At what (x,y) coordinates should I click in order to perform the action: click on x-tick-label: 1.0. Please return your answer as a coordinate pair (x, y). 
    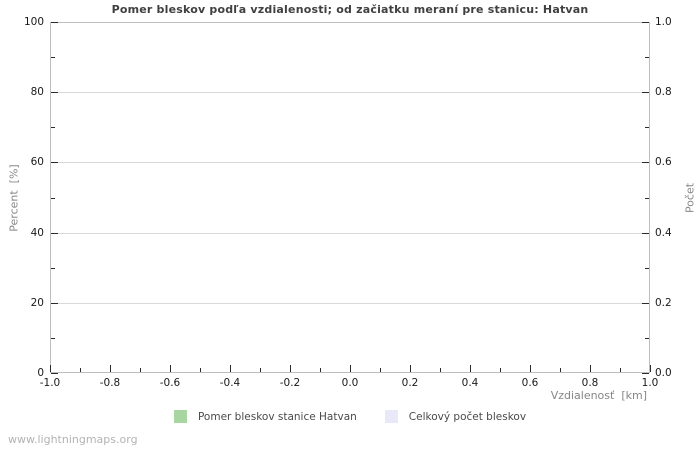
    Looking at the image, I should click on (650, 383).